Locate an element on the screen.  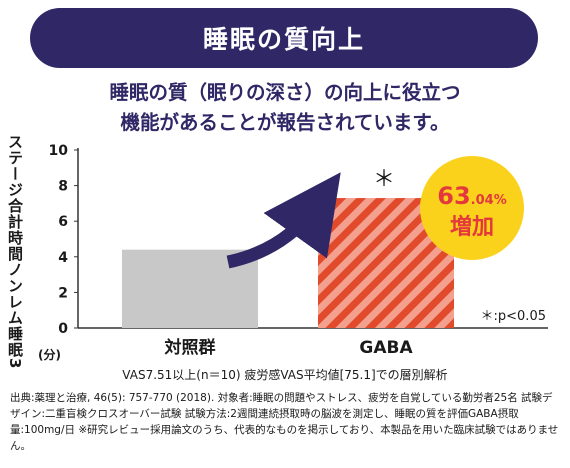
y-axis-unit: (分) is located at coordinates (49, 355).